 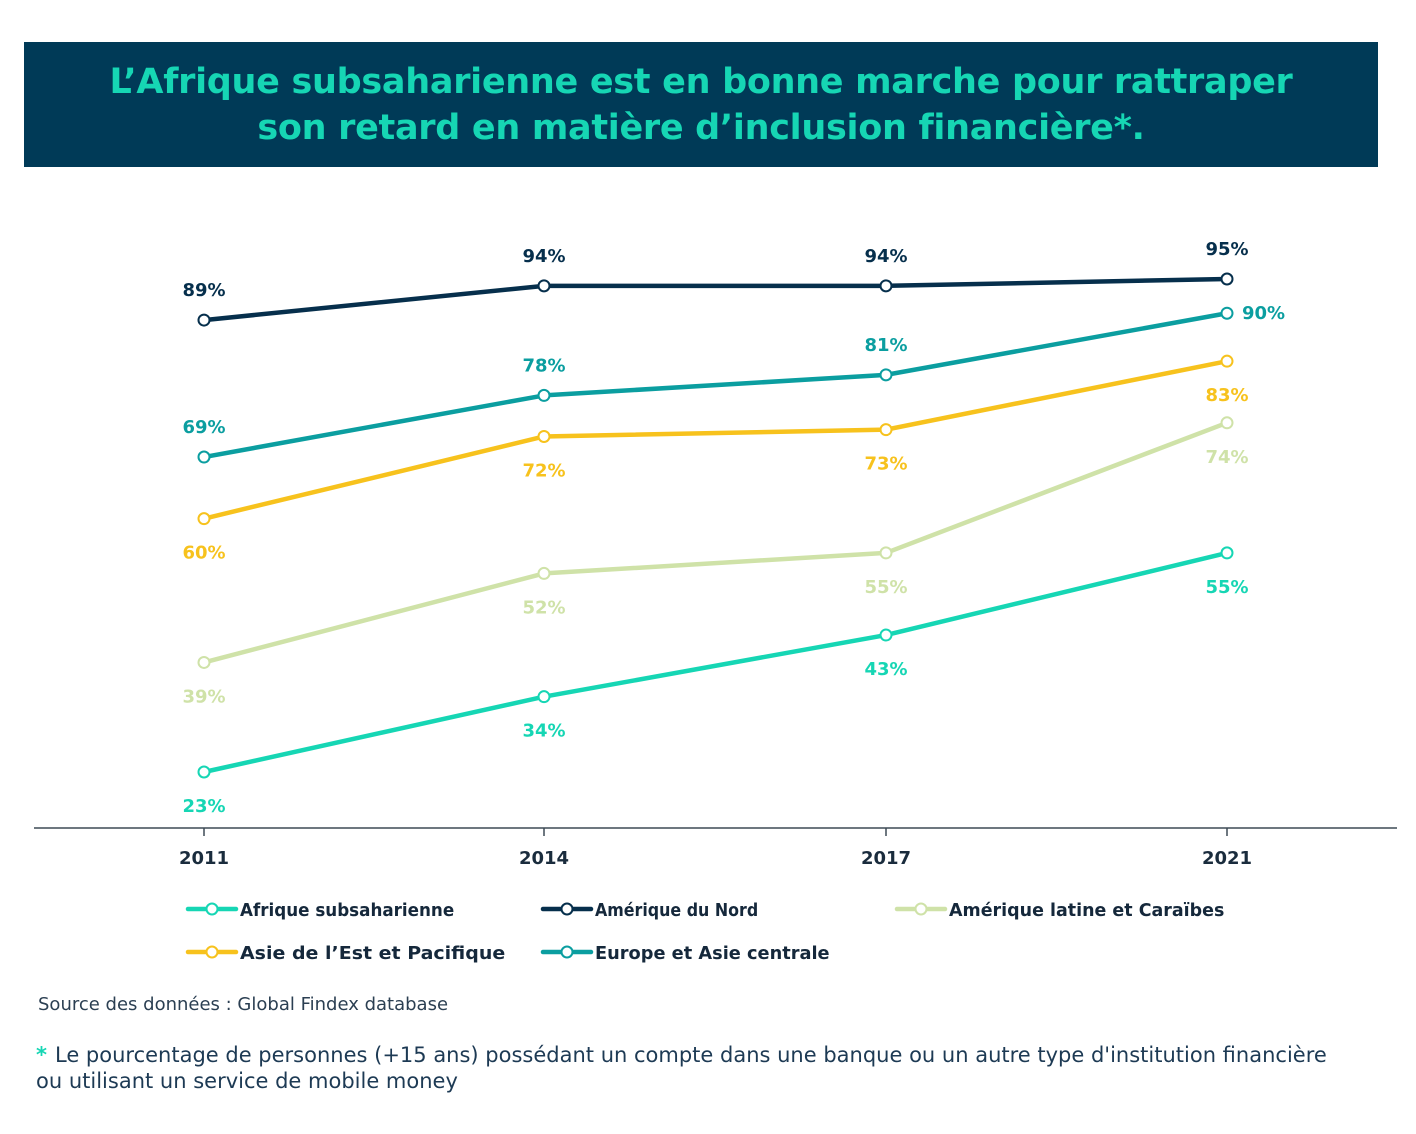 What do you see at coordinates (1226, 457) in the screenshot?
I see `data-label-2-3: 74%` at bounding box center [1226, 457].